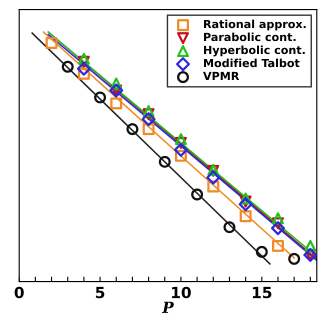 The image size is (320, 320). What do you see at coordinates (252, 63) in the screenshot?
I see `legend-label: Modified Talbot` at bounding box center [252, 63].